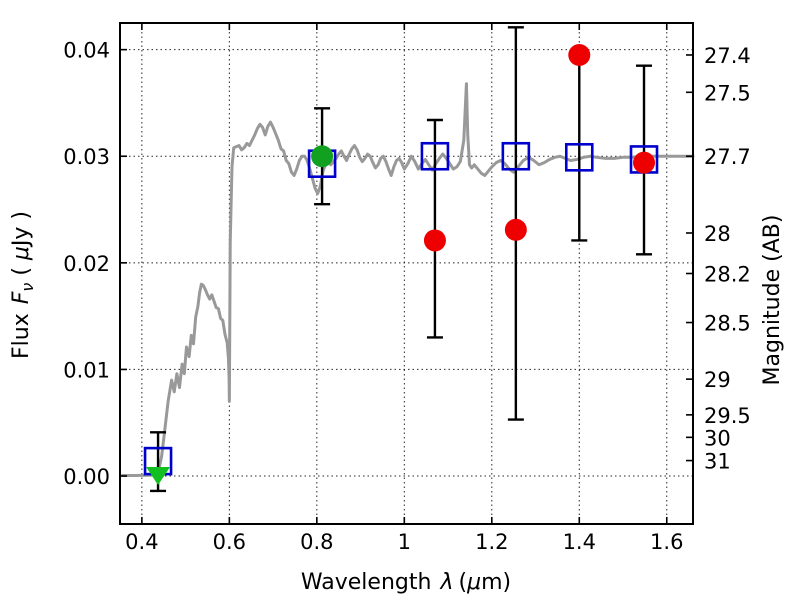  Describe the element at coordinates (86, 477) in the screenshot. I see `y-left-tick-label: 0.00` at that location.